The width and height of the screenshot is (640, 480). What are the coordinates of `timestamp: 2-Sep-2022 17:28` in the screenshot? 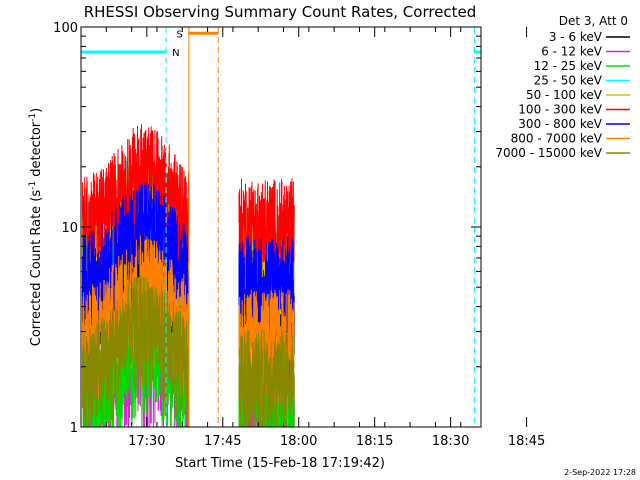 It's located at (600, 472).